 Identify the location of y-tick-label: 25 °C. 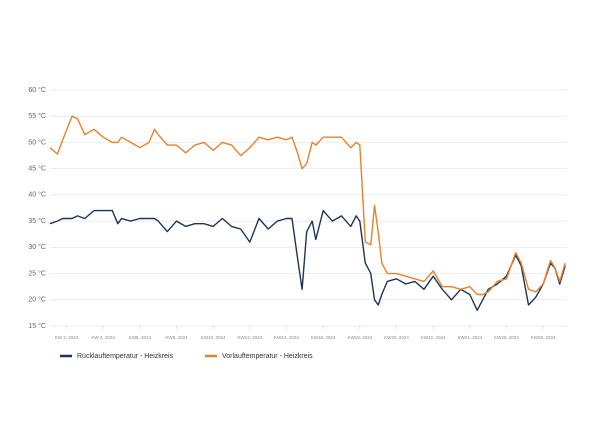
(37, 273).